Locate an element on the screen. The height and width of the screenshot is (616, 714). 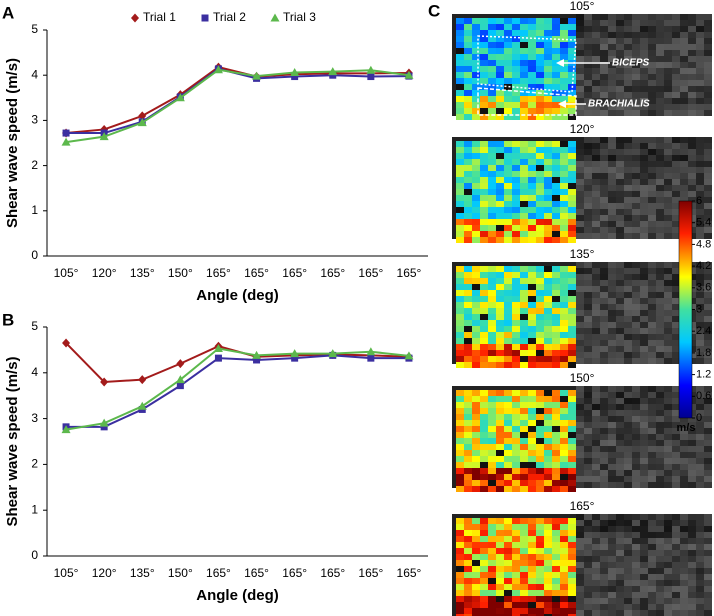
x-tick-label: 165° is located at coordinates (332, 273).